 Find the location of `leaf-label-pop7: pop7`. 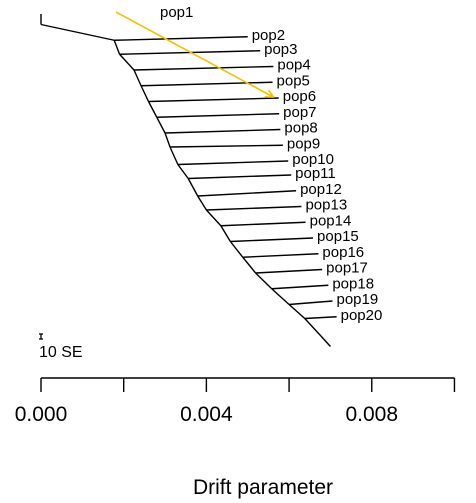

leaf-label-pop7: pop7 is located at coordinates (299, 112).